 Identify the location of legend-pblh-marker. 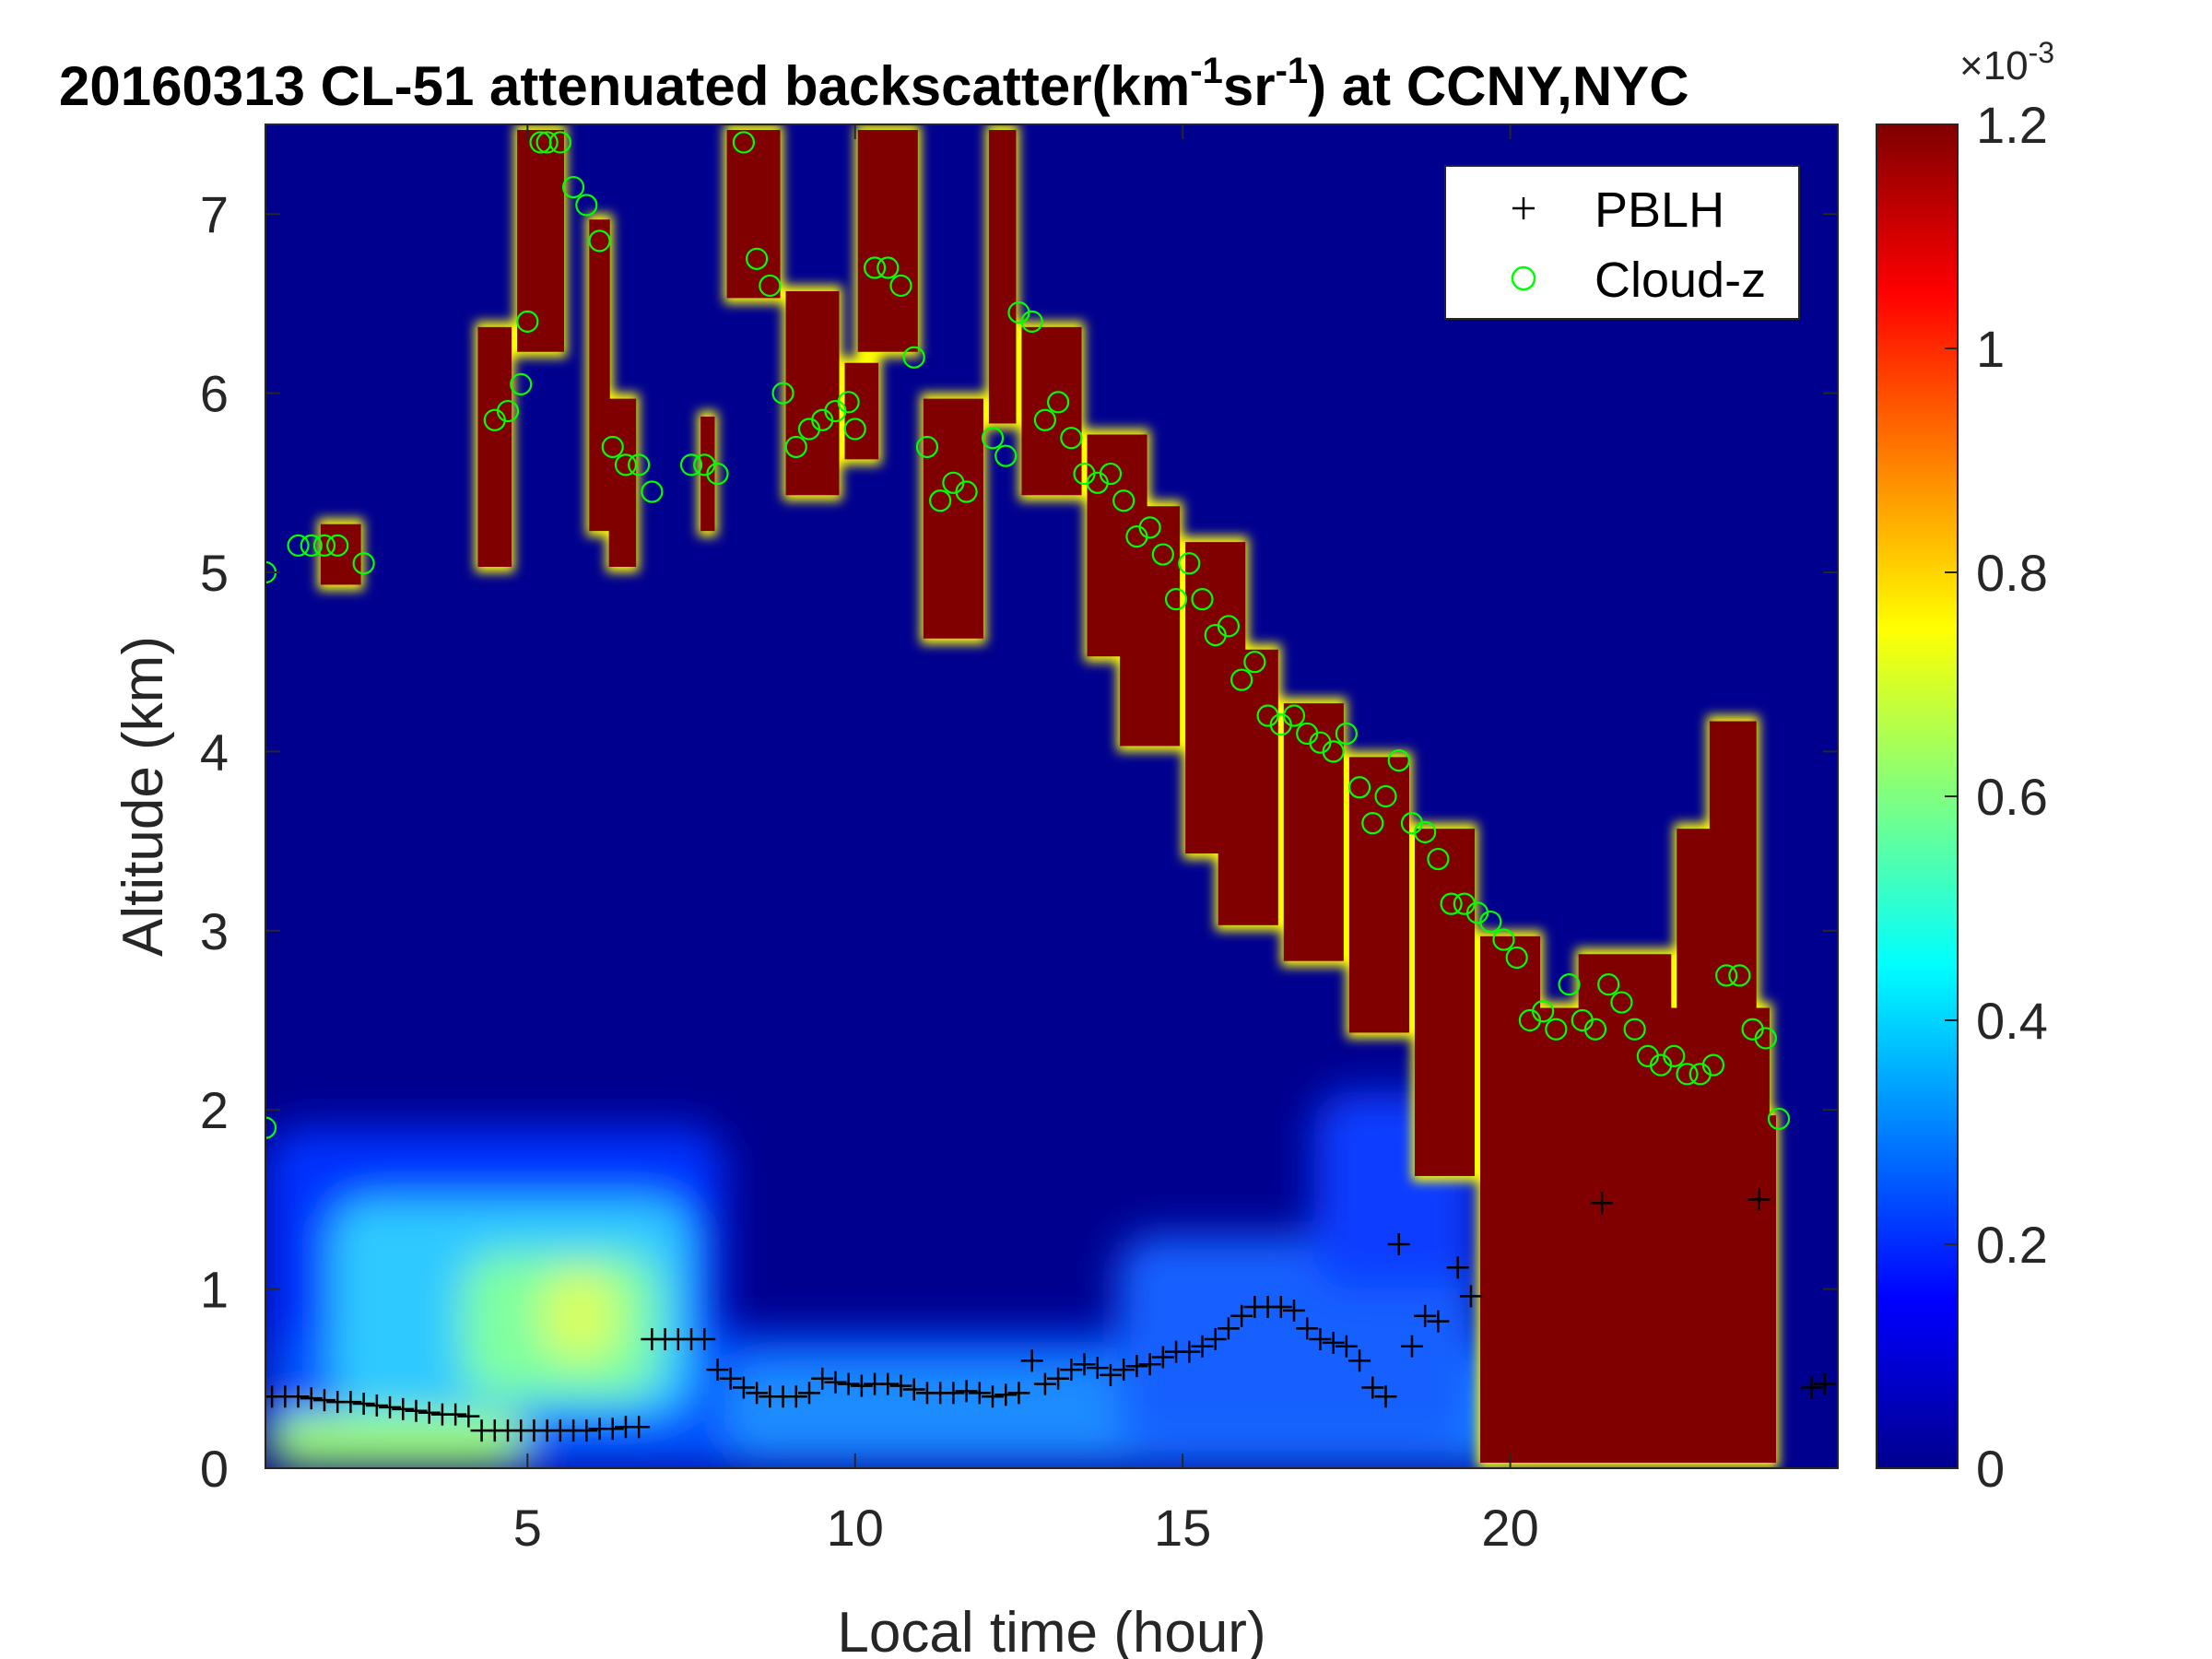
(1523, 208).